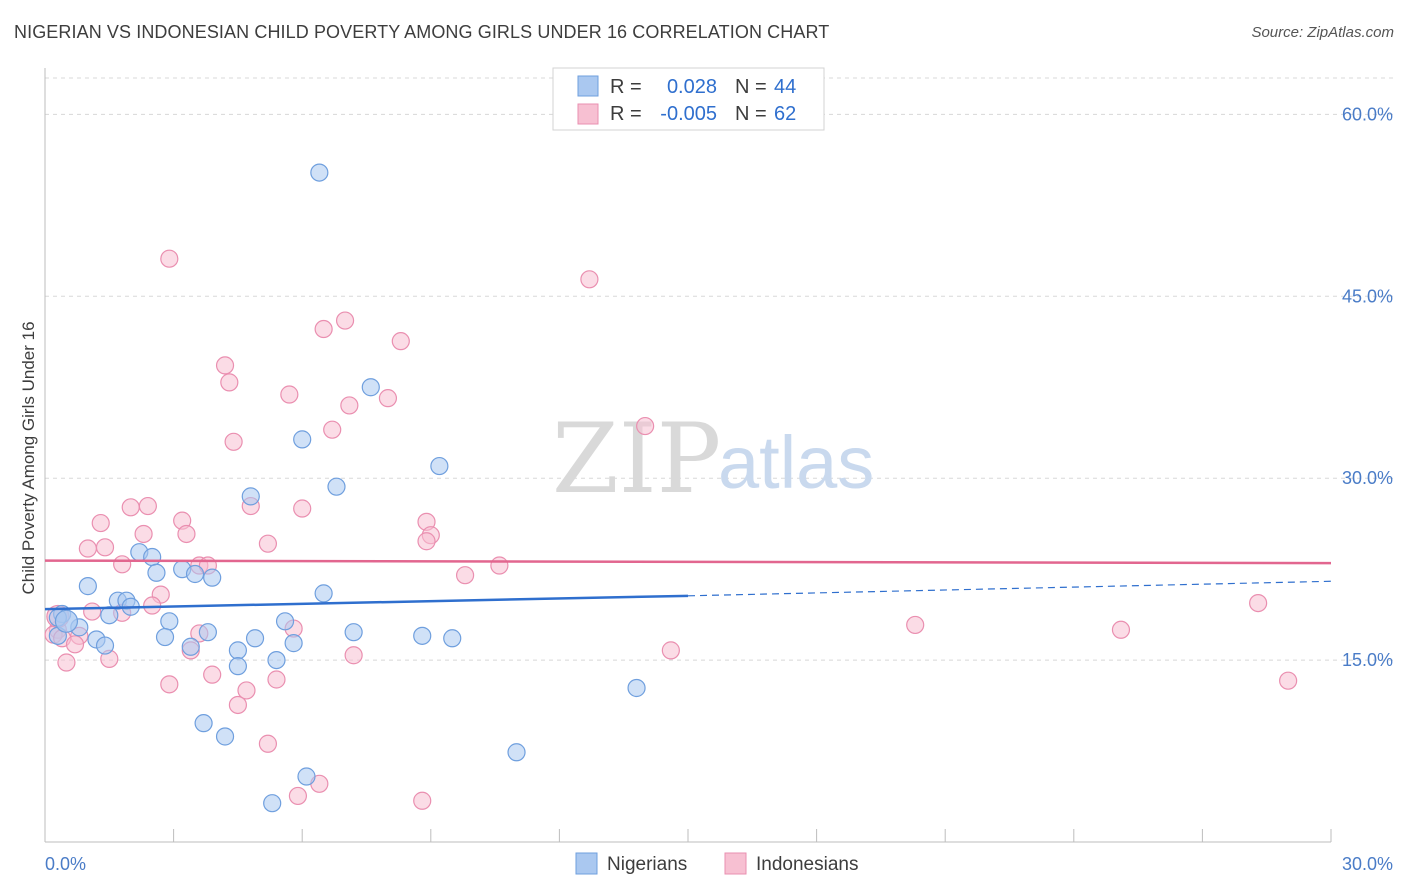 This screenshot has width=1406, height=892. What do you see at coordinates (626, 87) in the screenshot?
I see `legend-r-label-1: R =` at bounding box center [626, 87].